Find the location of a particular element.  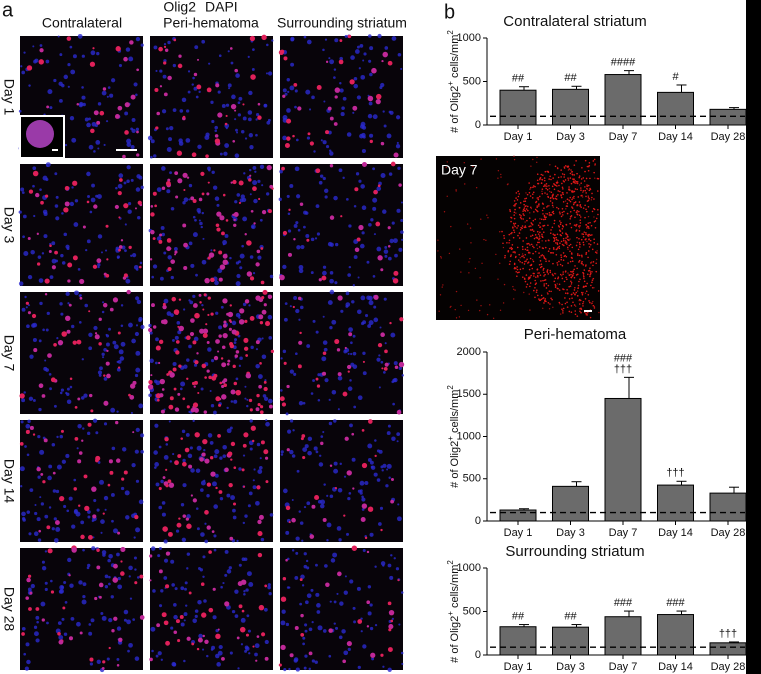

y-tick-label: 0 is located at coordinates (478, 655).